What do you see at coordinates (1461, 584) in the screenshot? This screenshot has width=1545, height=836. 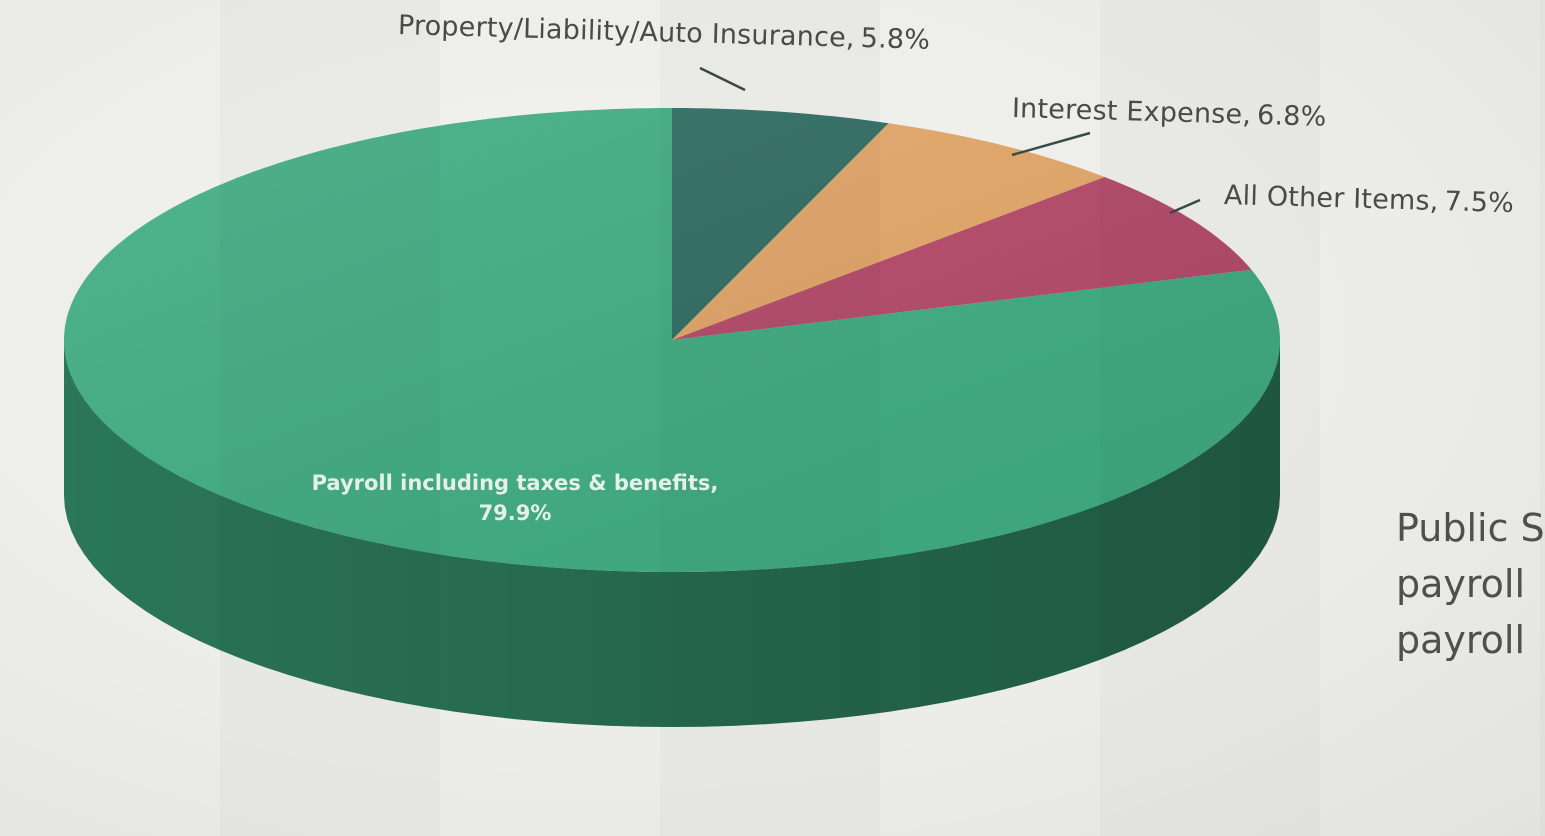 I see `side-caption-line-2: payroll` at bounding box center [1461, 584].